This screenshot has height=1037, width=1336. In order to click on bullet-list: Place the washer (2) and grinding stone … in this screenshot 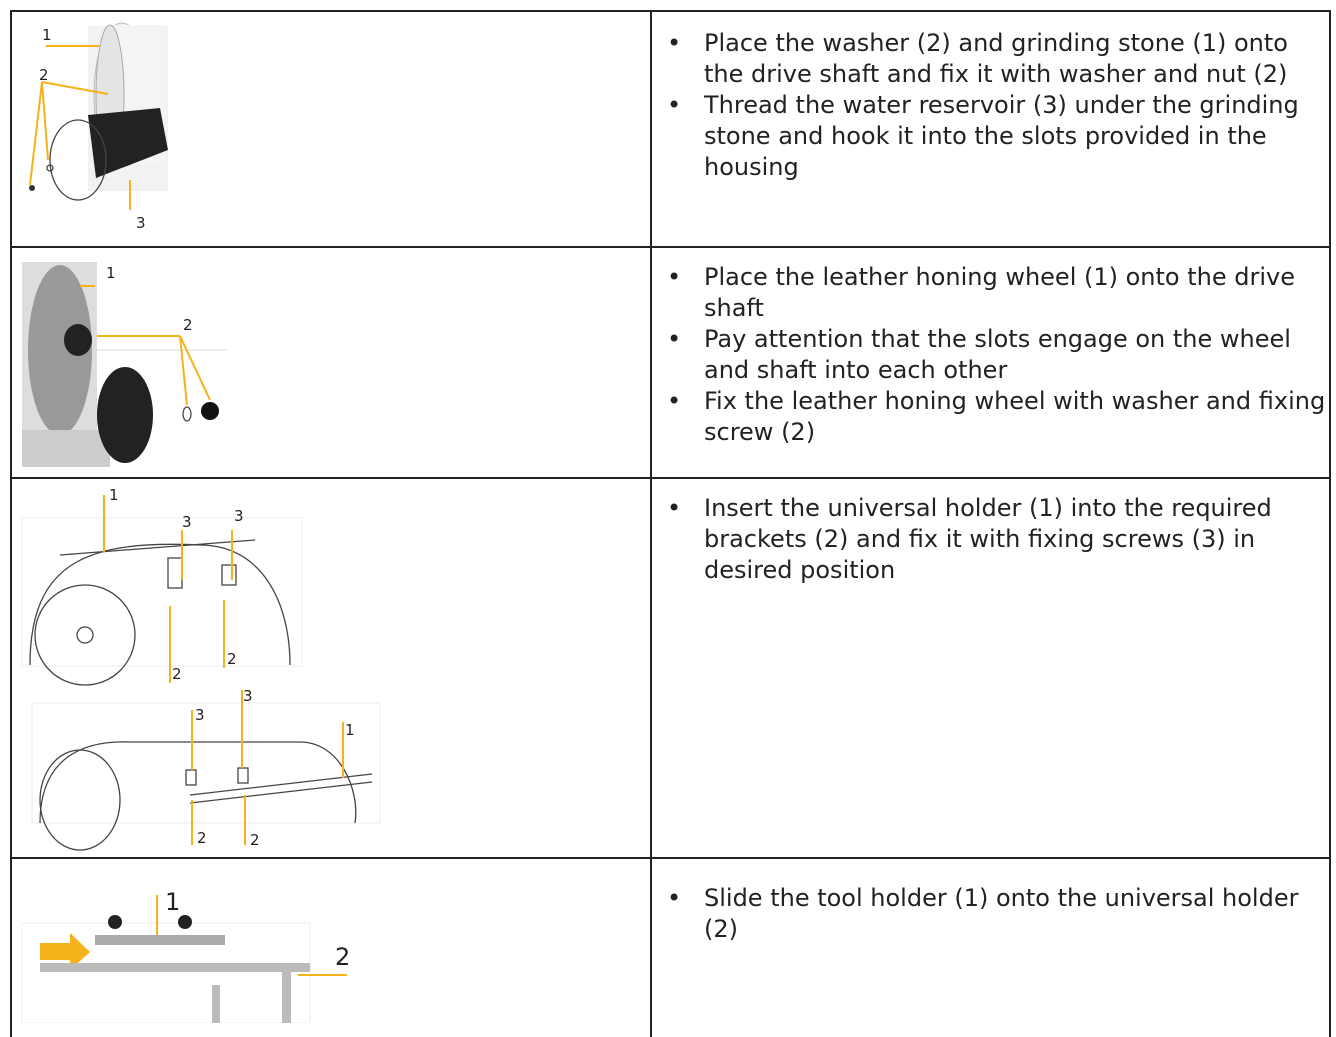, I will do `click(990, 105)`.